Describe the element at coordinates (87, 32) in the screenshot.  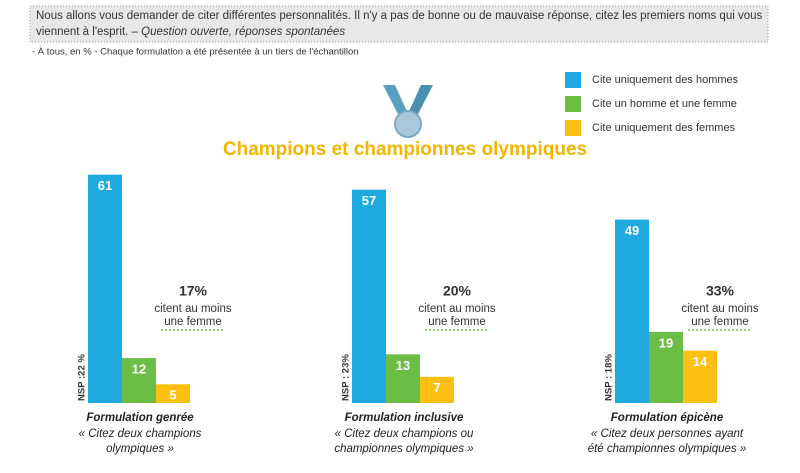
I see `header-question-line: viennent à l'esprit. –` at that location.